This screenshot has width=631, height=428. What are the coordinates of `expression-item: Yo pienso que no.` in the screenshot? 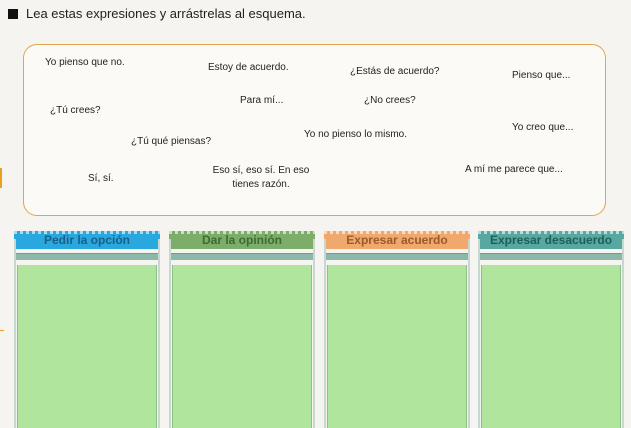 It's located at (85, 62).